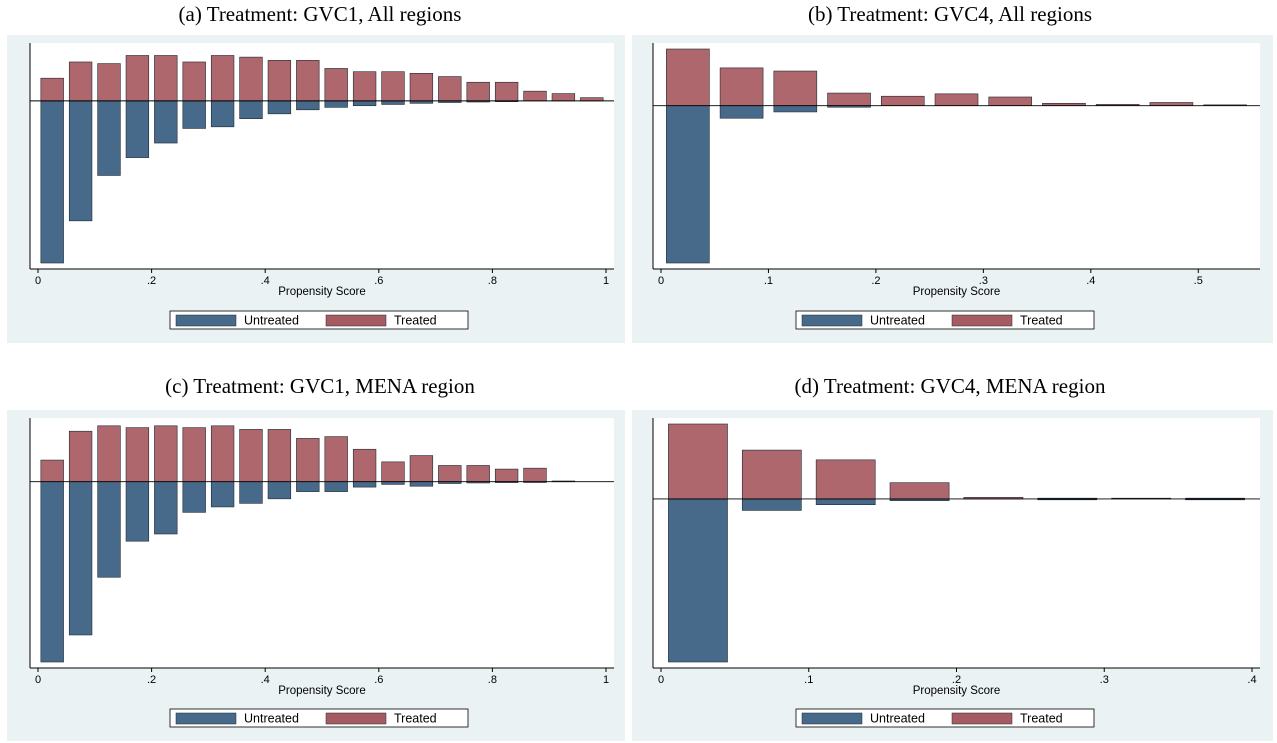 The image size is (1277, 743). I want to click on x-tick-label: .8, so click(492, 680).